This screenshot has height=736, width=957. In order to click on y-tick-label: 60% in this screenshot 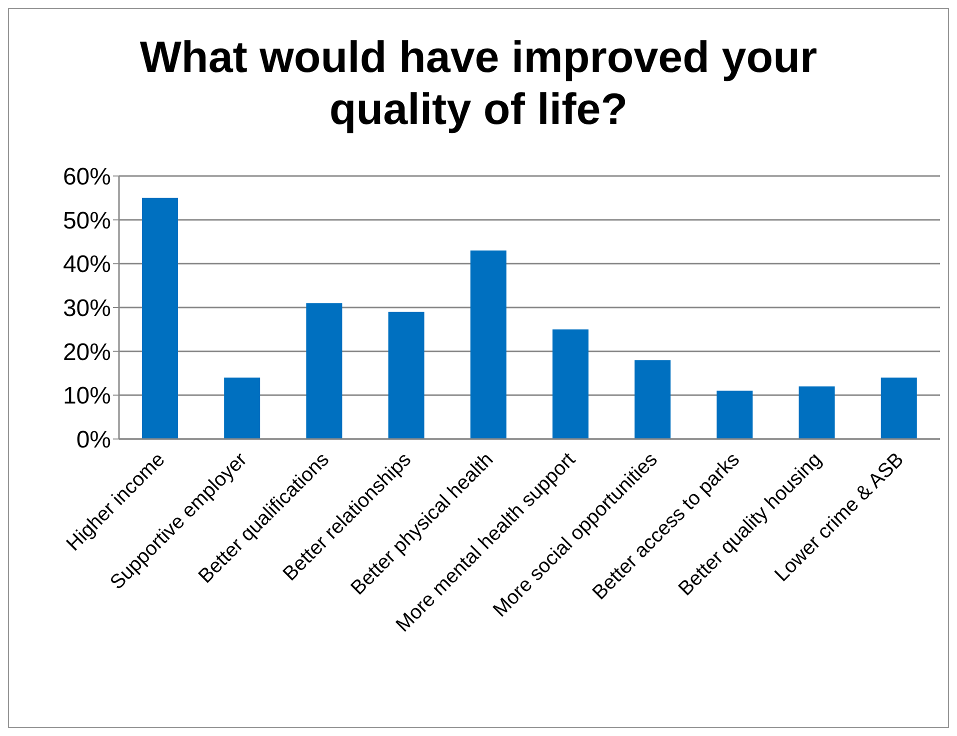, I will do `click(86, 177)`.